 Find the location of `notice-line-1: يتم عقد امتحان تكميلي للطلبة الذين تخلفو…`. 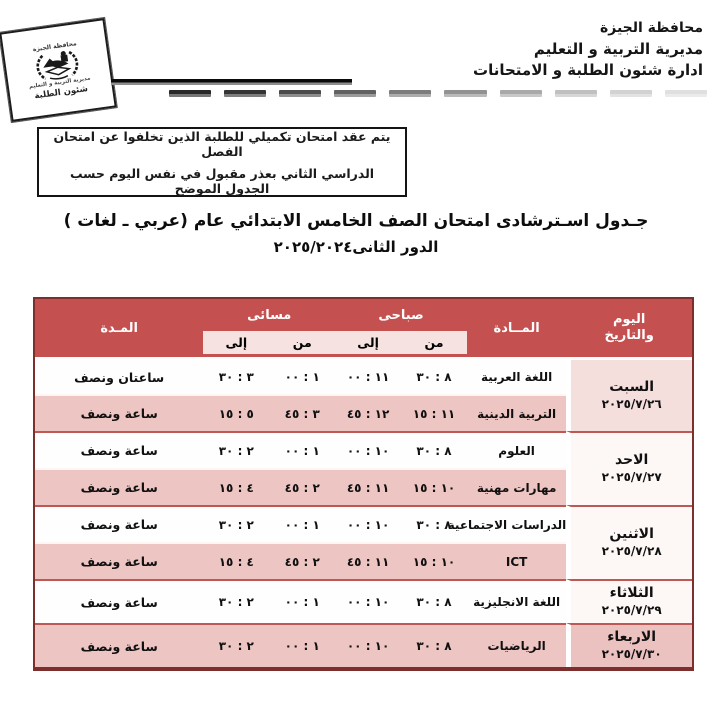

notice-line-1: يتم عقد امتحان تكميلي للطلبة الذين تخلفو… is located at coordinates (222, 143).